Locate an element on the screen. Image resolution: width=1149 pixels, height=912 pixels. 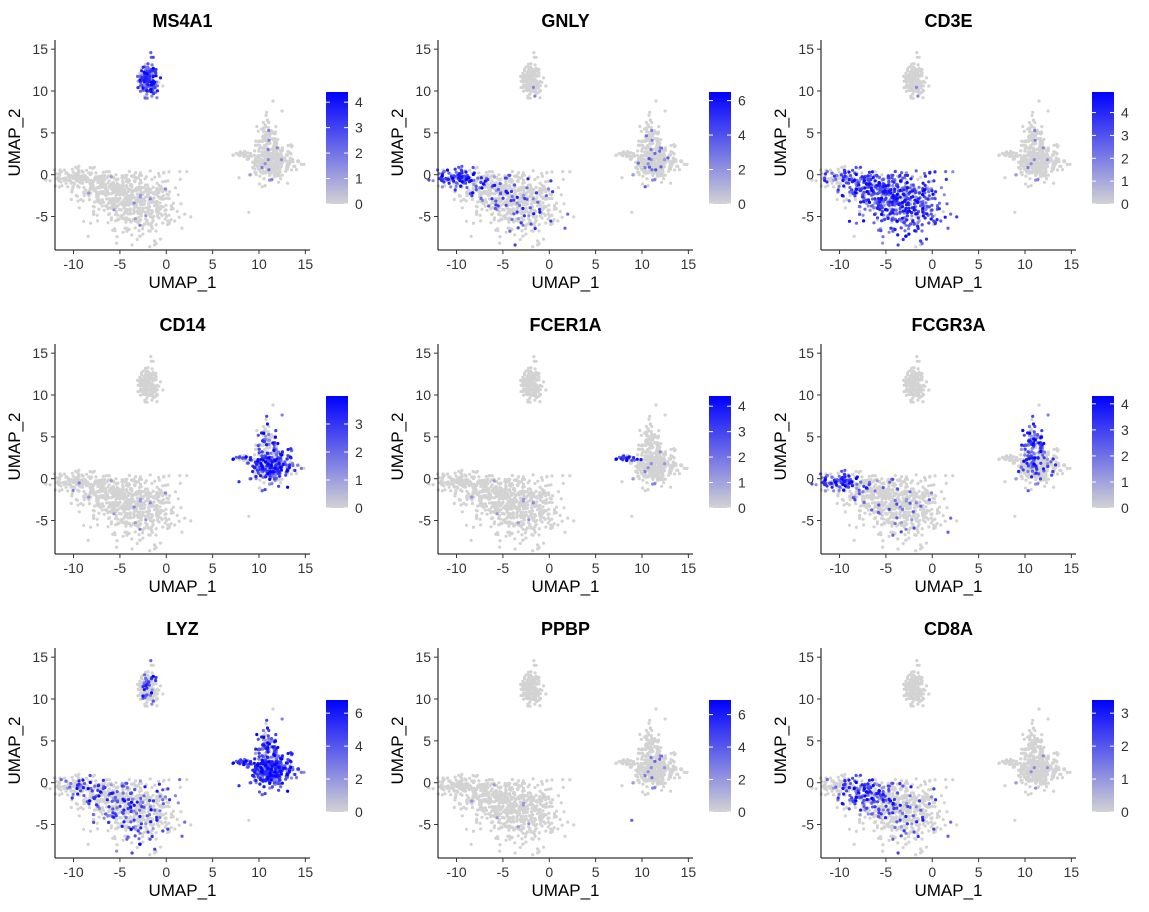
x-tick-label: -5 is located at coordinates (886, 264).